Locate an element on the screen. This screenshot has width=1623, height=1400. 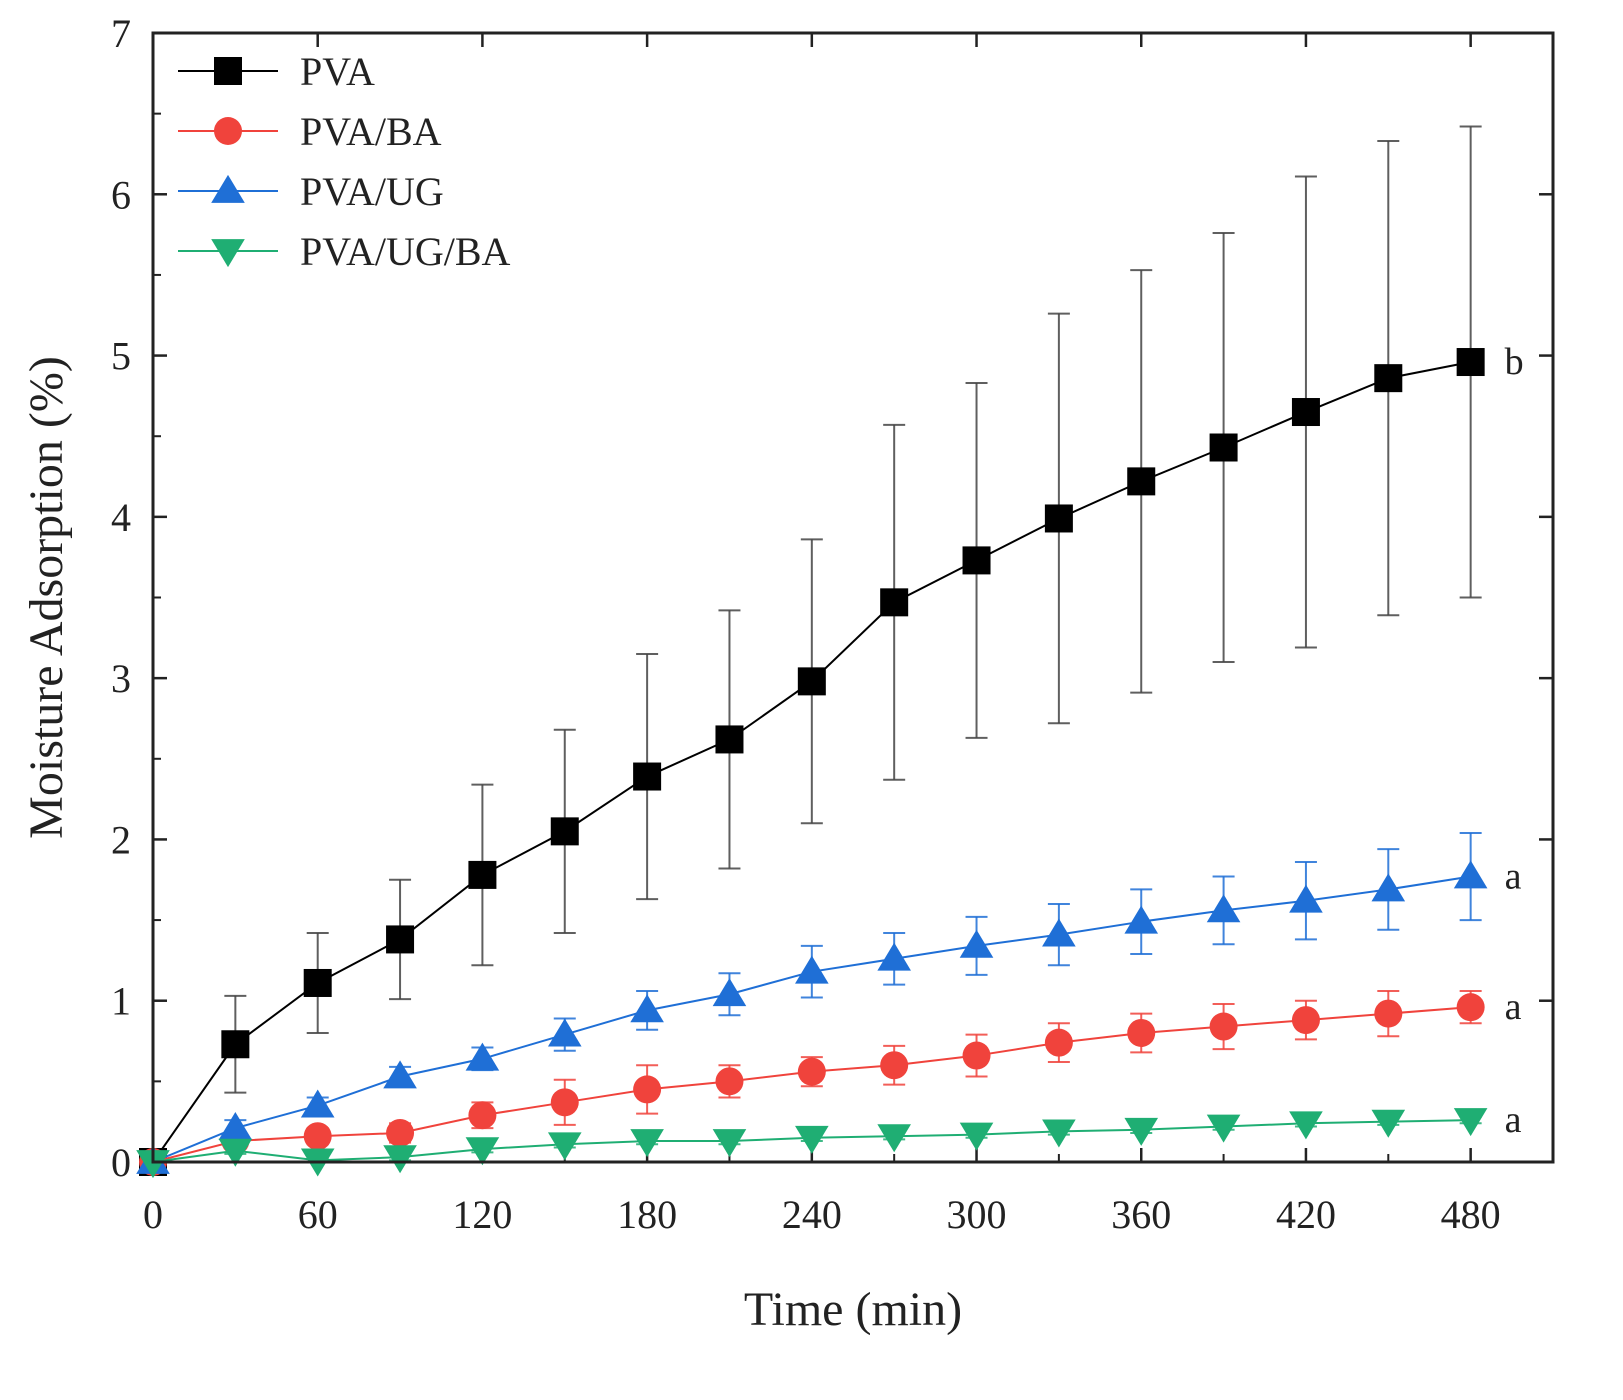
y-tick-label: 4 is located at coordinates (121, 517).